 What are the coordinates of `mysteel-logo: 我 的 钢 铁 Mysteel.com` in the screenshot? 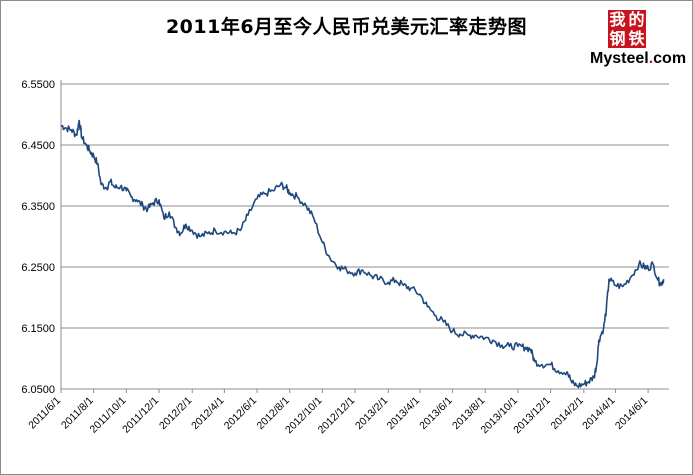 It's located at (638, 40).